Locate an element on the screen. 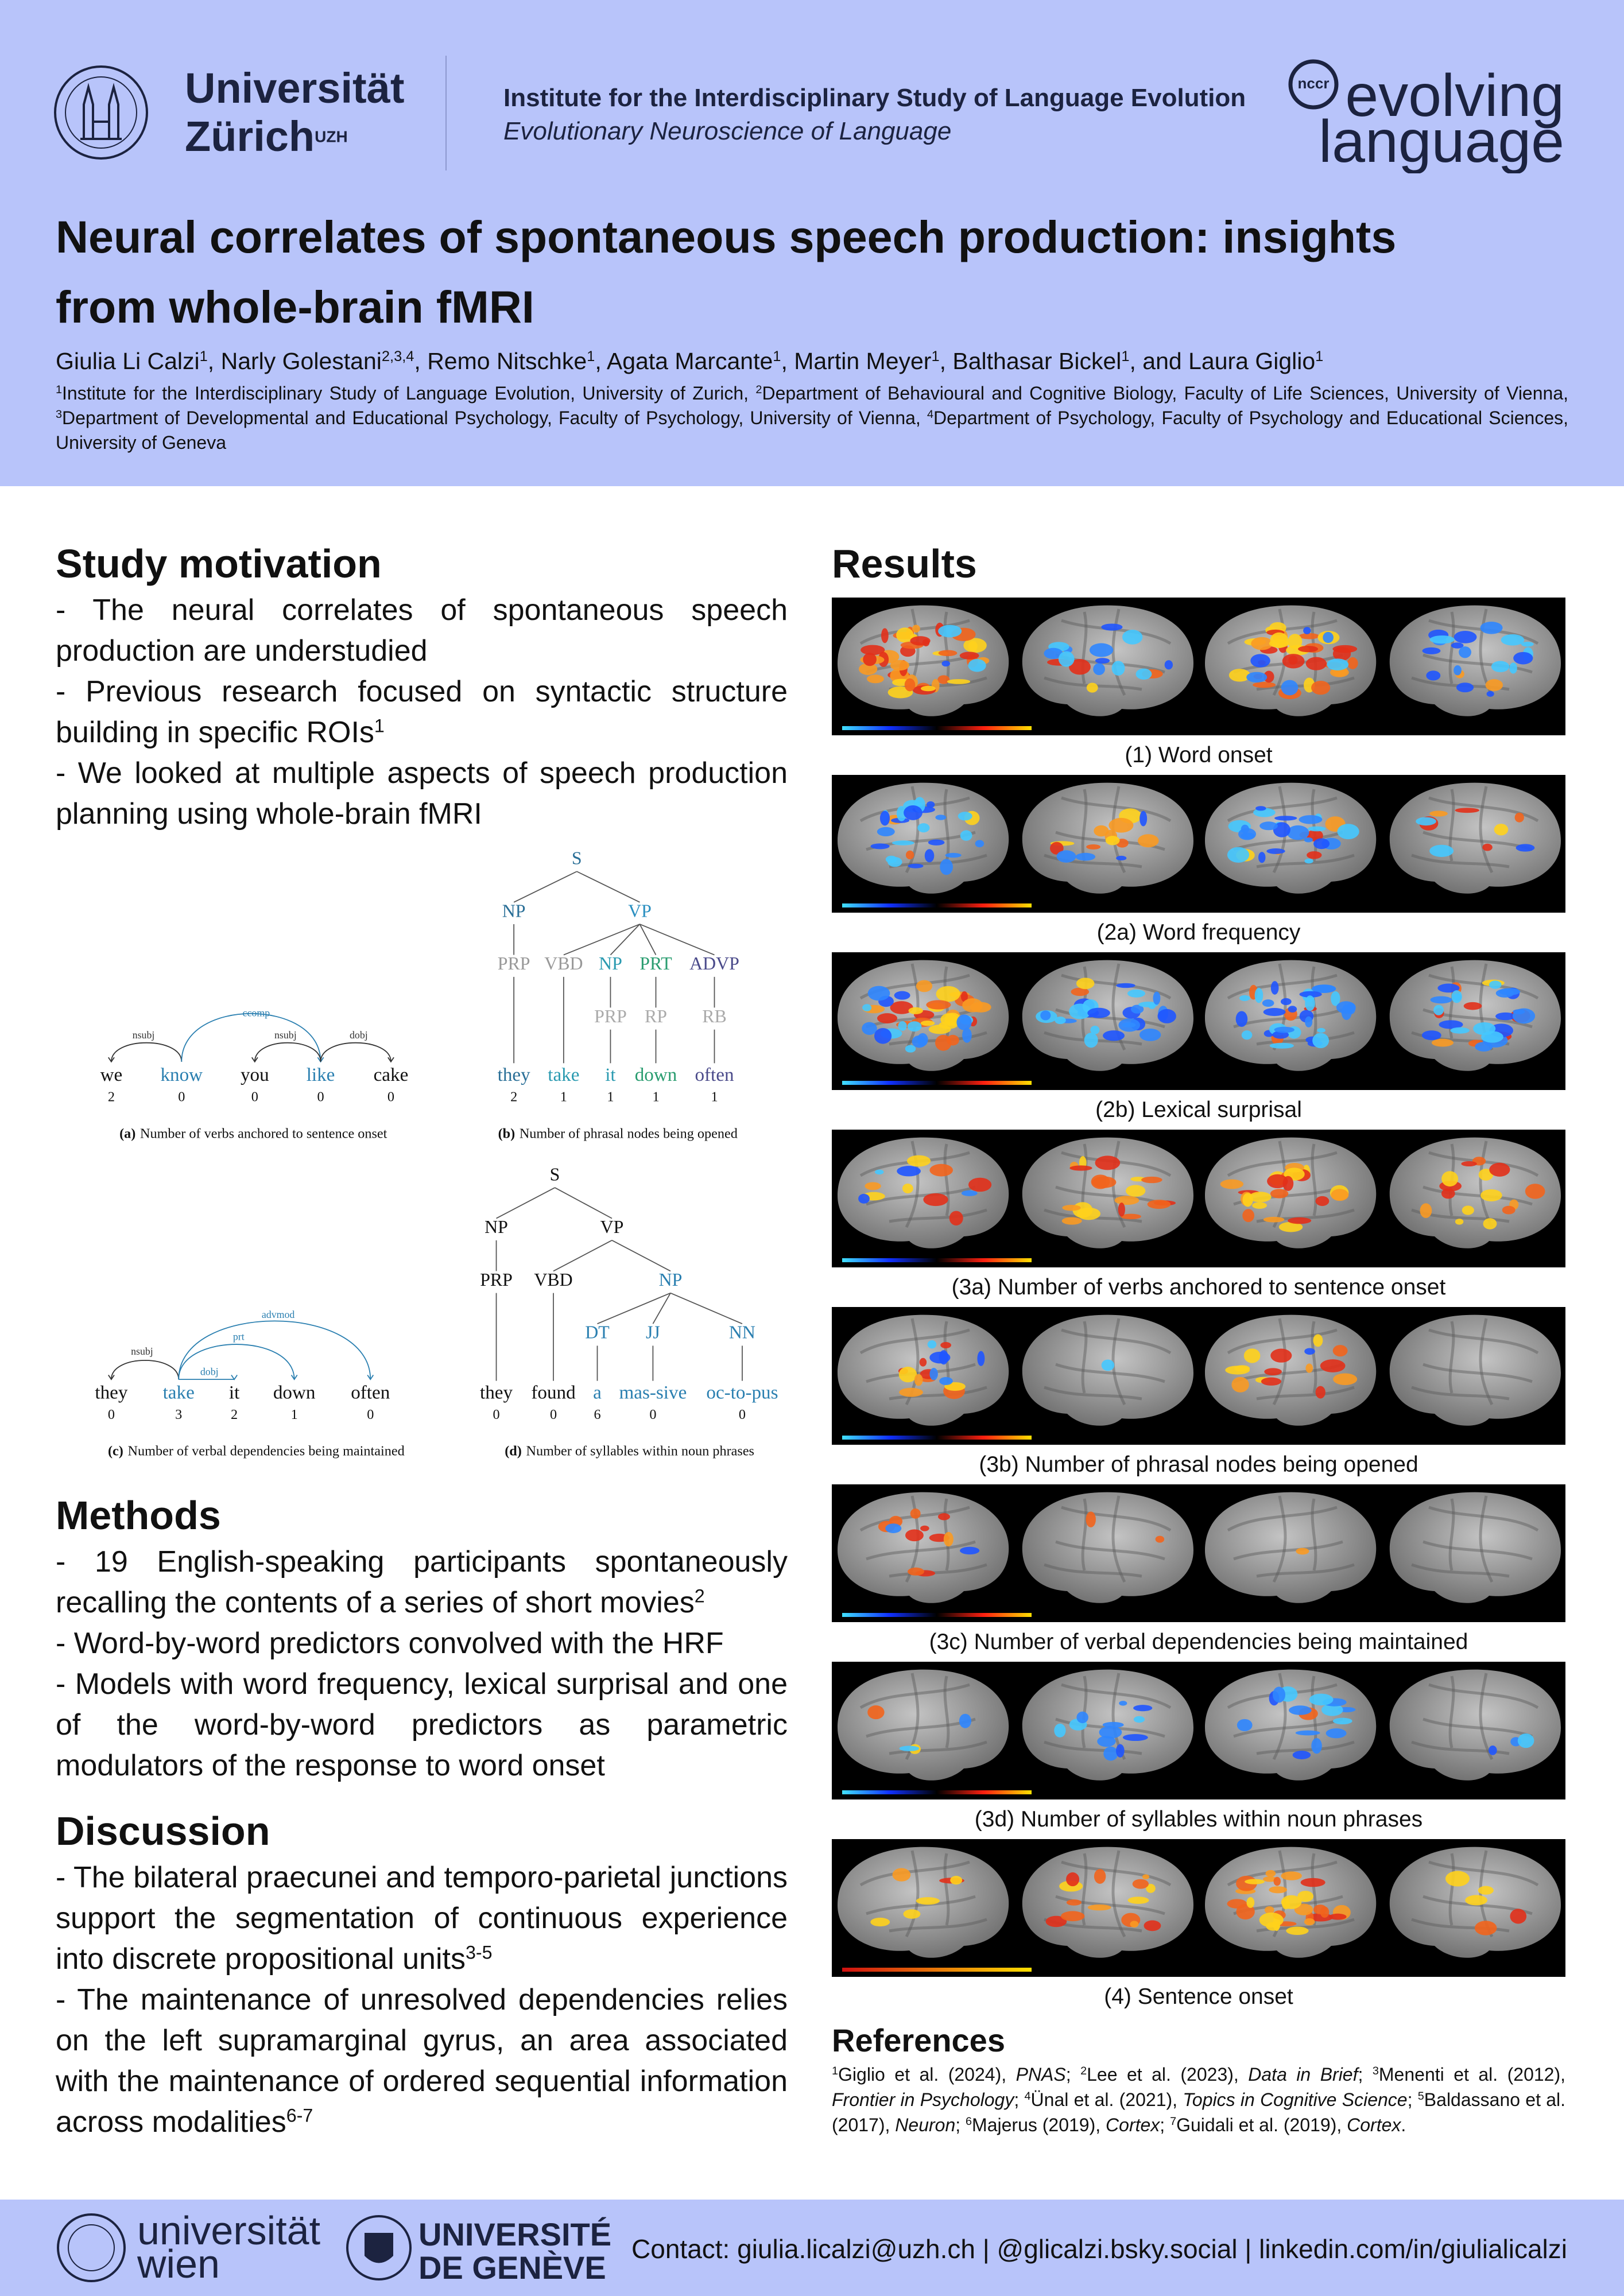 Image resolution: width=1624 pixels, height=2296 pixels. tree-edge is located at coordinates (706, 1308).